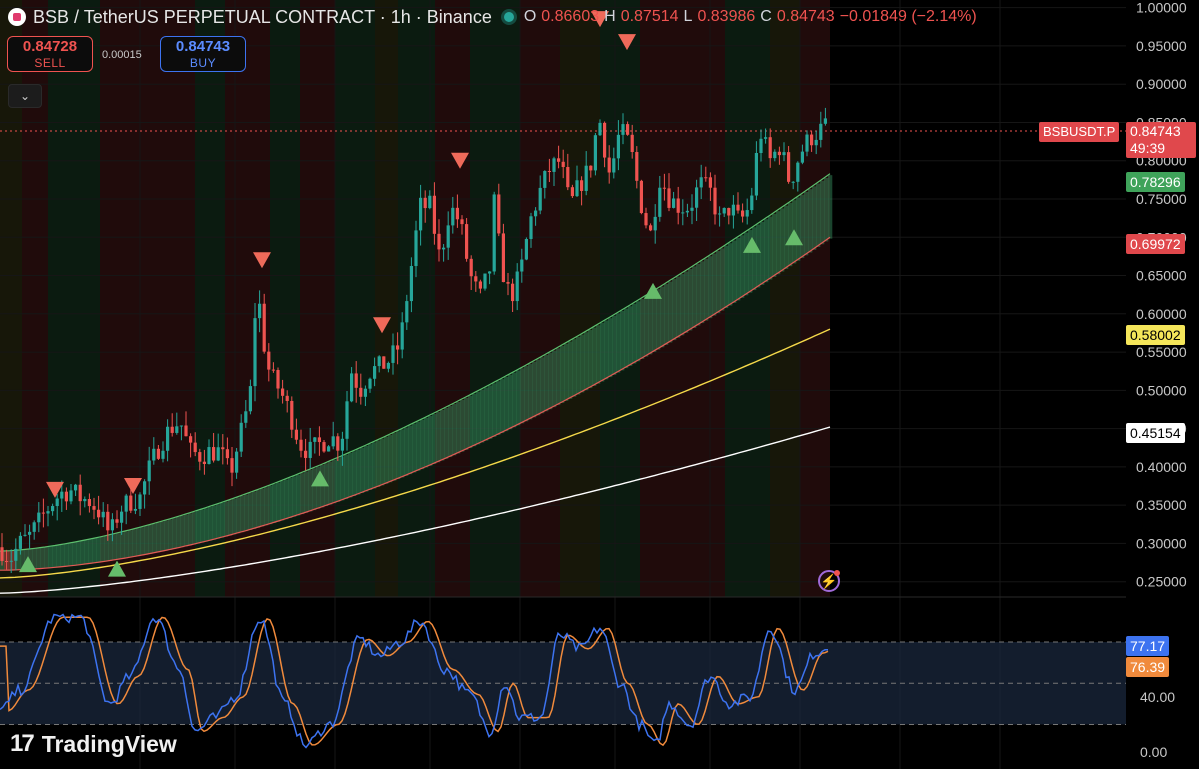 The height and width of the screenshot is (769, 1199). Describe the element at coordinates (50, 54) in the screenshot. I see `sell-button: 0.84728 SELL` at that location.